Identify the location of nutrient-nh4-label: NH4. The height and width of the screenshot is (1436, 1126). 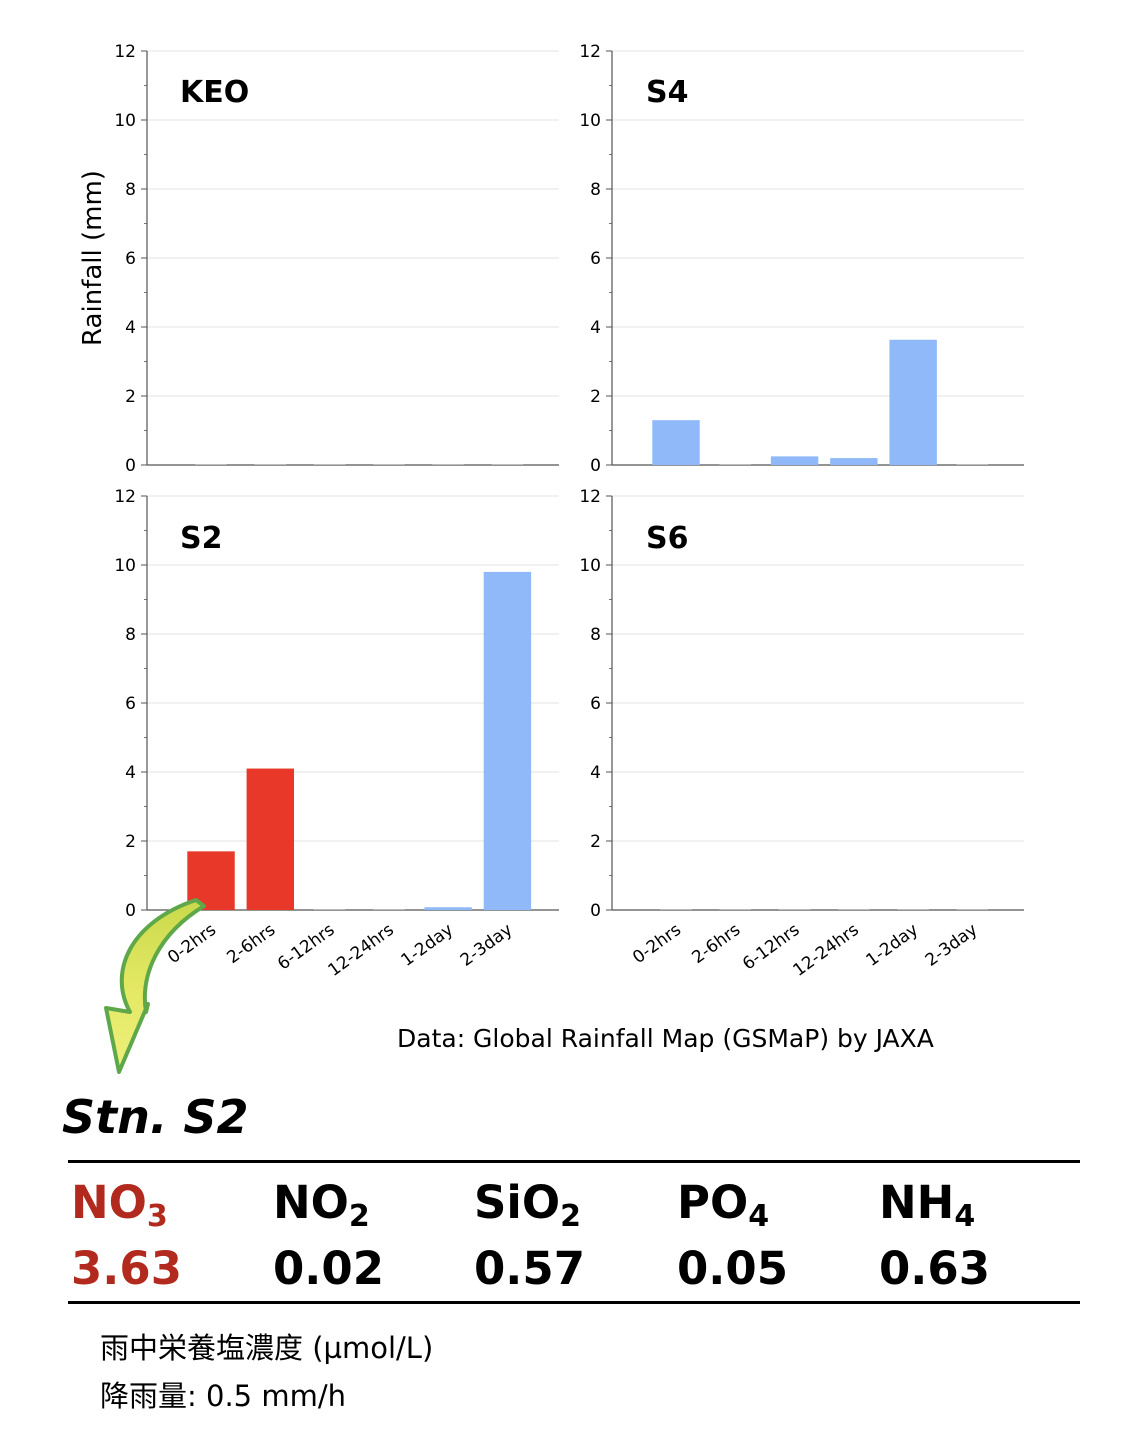
(927, 1205).